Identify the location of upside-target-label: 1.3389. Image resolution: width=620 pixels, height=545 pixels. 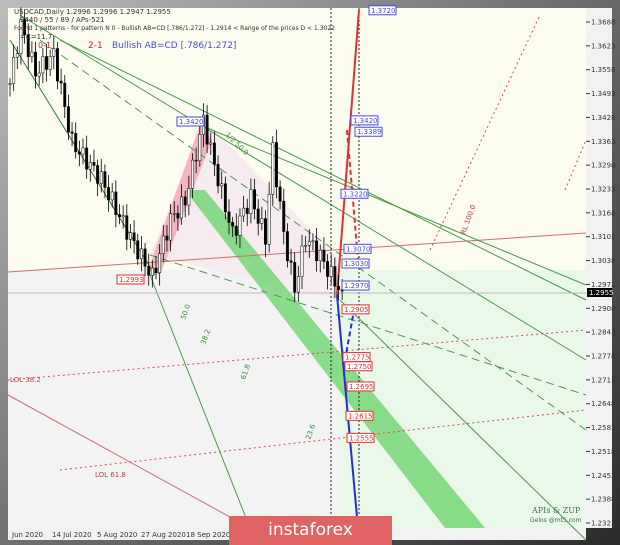
(369, 132).